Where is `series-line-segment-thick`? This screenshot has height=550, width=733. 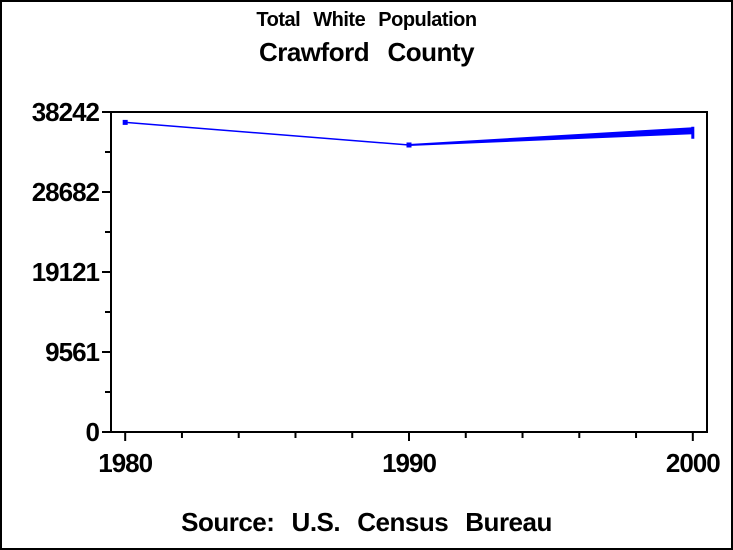
series-line-segment-thick is located at coordinates (551, 136).